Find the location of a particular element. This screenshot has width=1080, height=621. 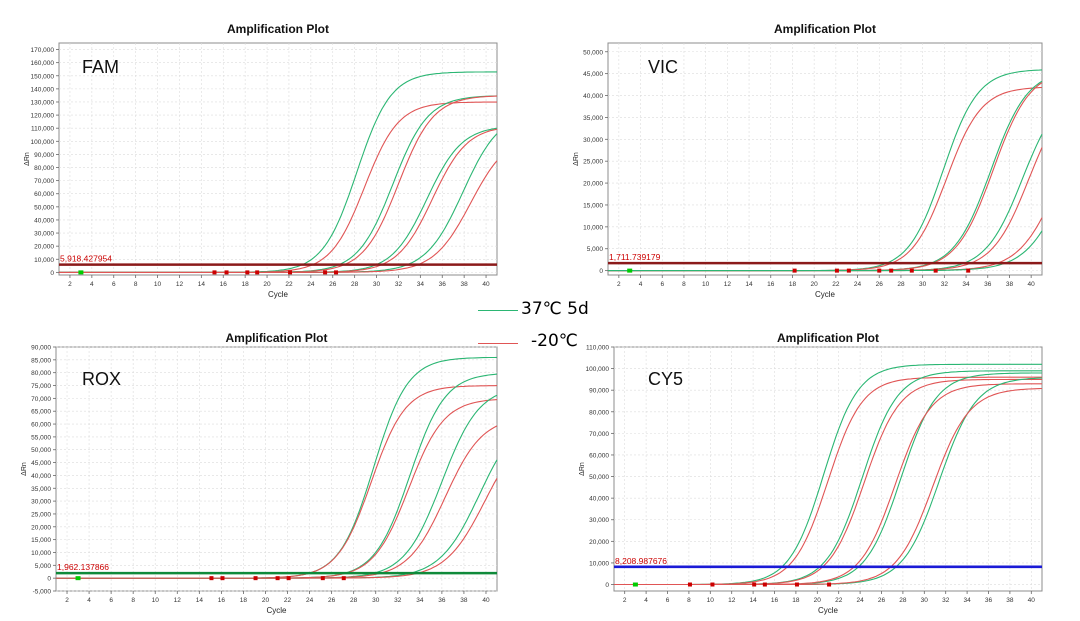

x-axis-label: Cycle is located at coordinates (825, 294).